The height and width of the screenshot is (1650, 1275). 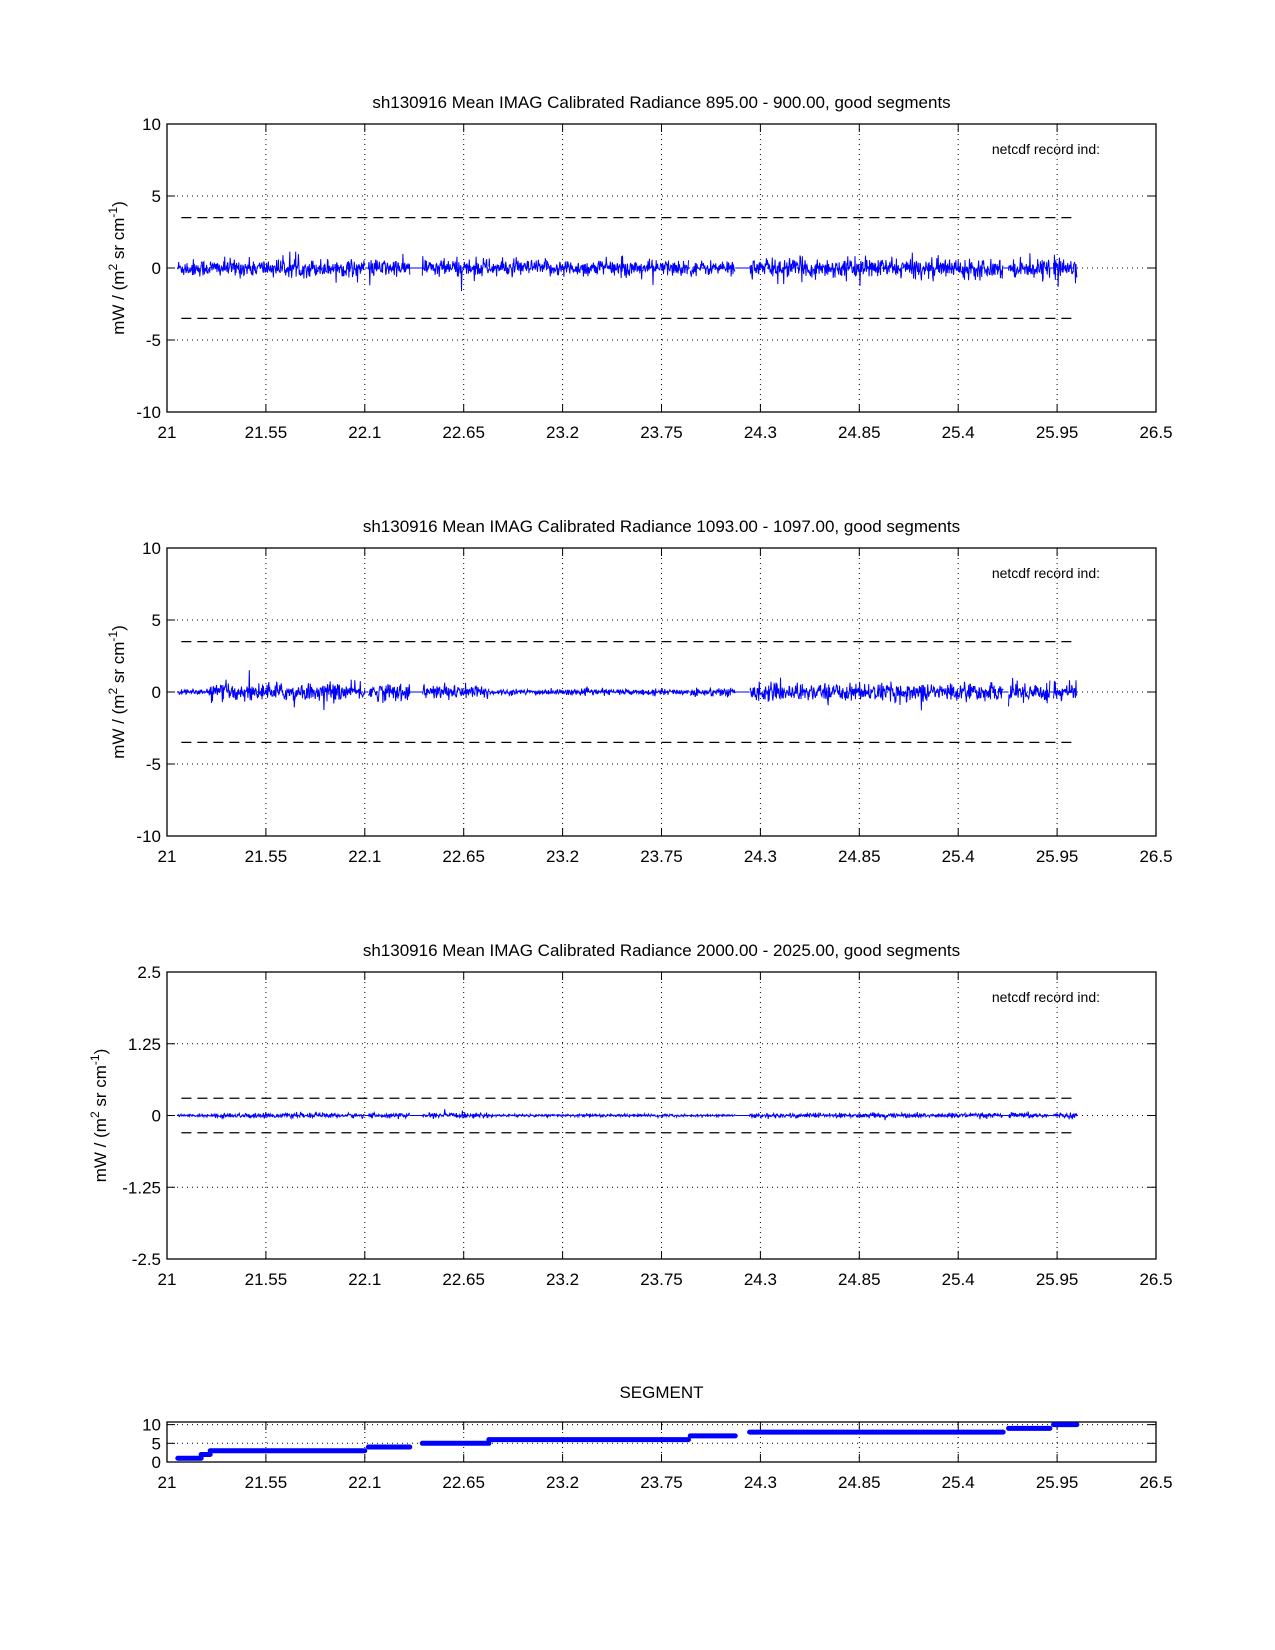 What do you see at coordinates (141, 1187) in the screenshot?
I see `y-tick-label: -1.25` at bounding box center [141, 1187].